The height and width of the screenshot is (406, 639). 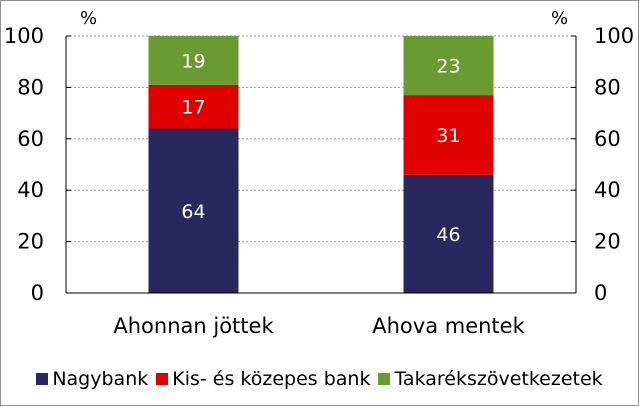 I want to click on right-tick-label-80: 80, so click(x=607, y=87).